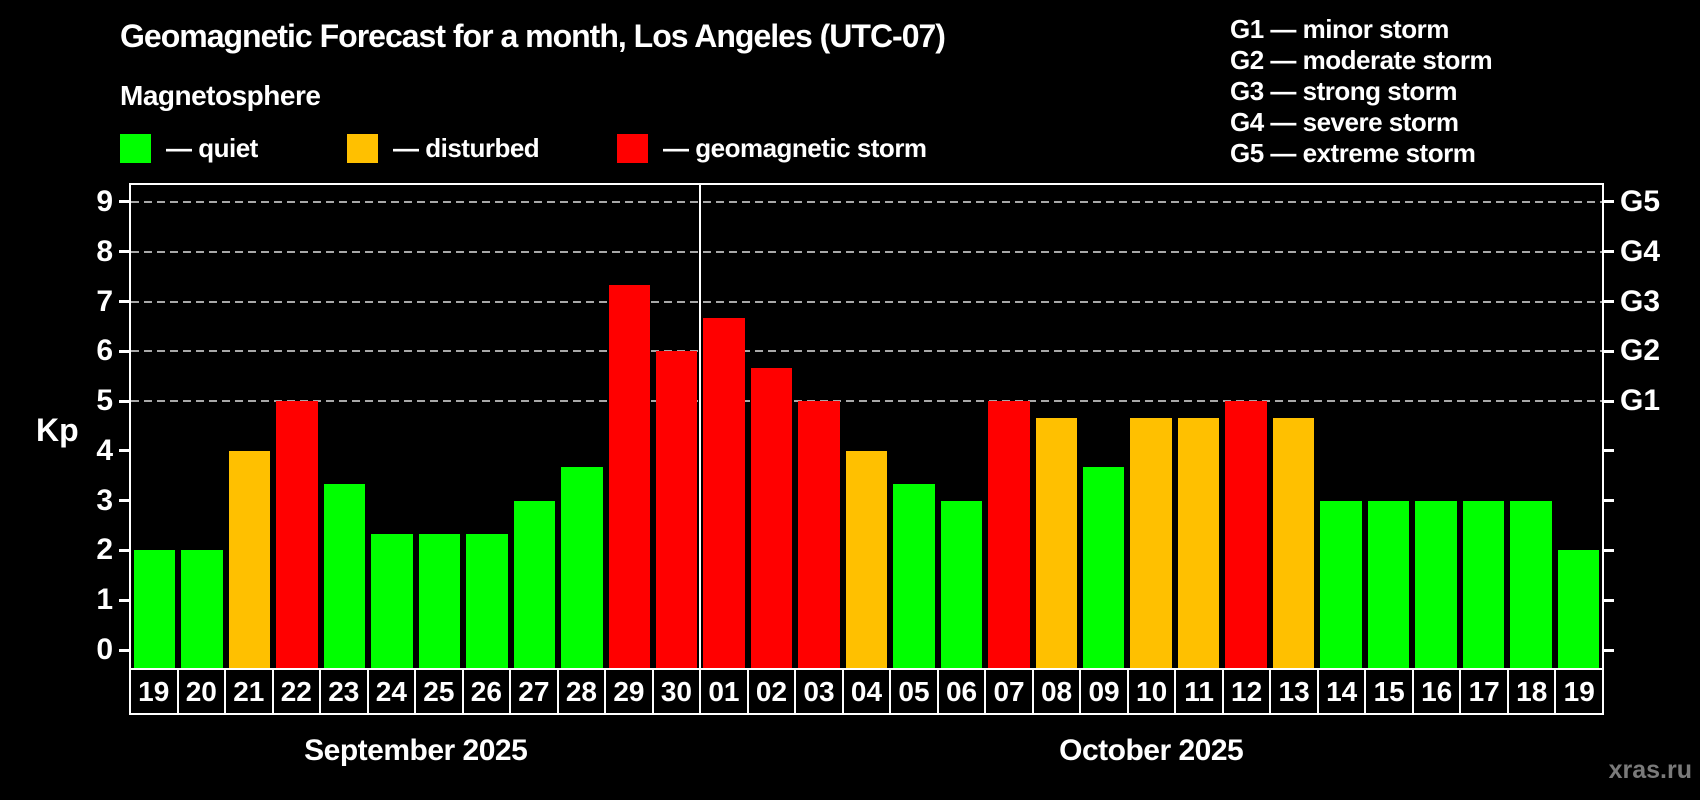 Image resolution: width=1700 pixels, height=800 pixels. What do you see at coordinates (1603, 426) in the screenshot?
I see `plot-border-right` at bounding box center [1603, 426].